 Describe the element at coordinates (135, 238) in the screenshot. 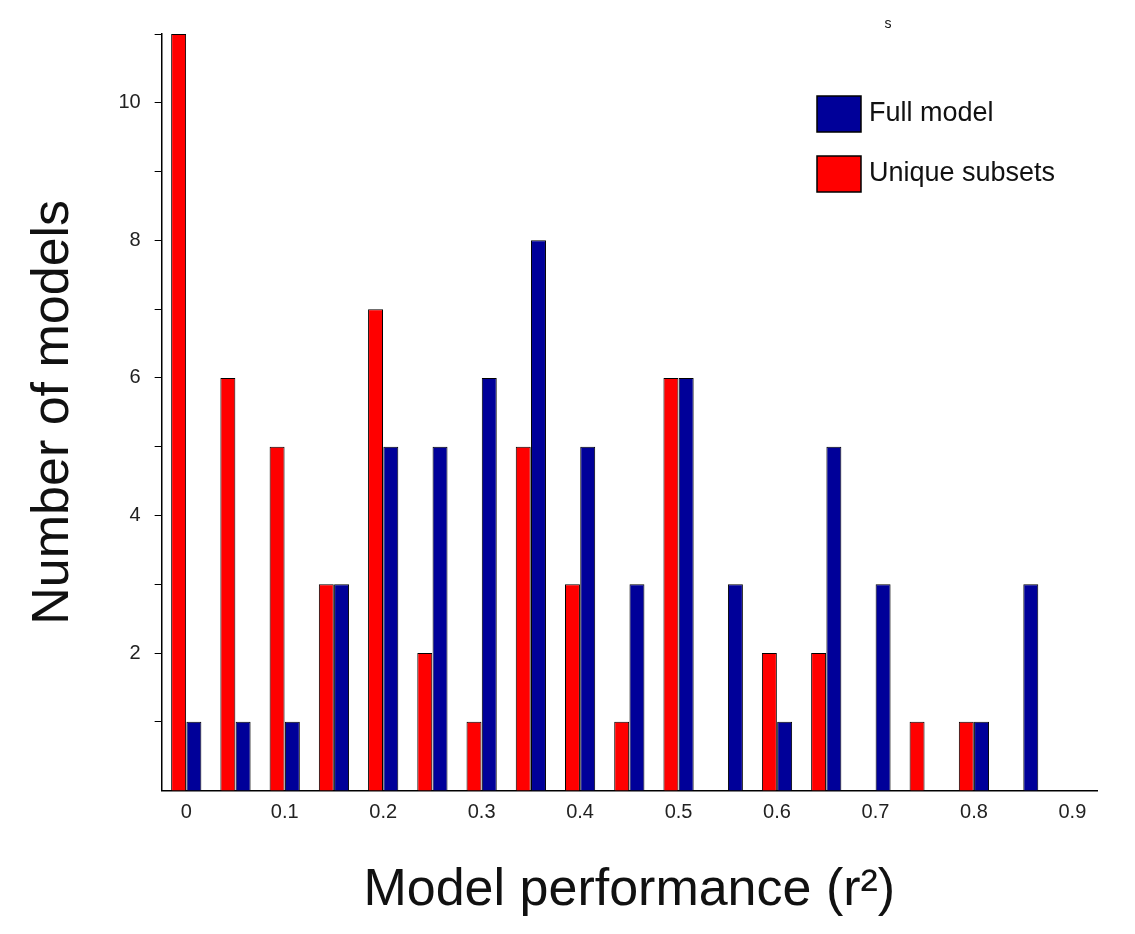

I see `y-tick-label: 8` at that location.